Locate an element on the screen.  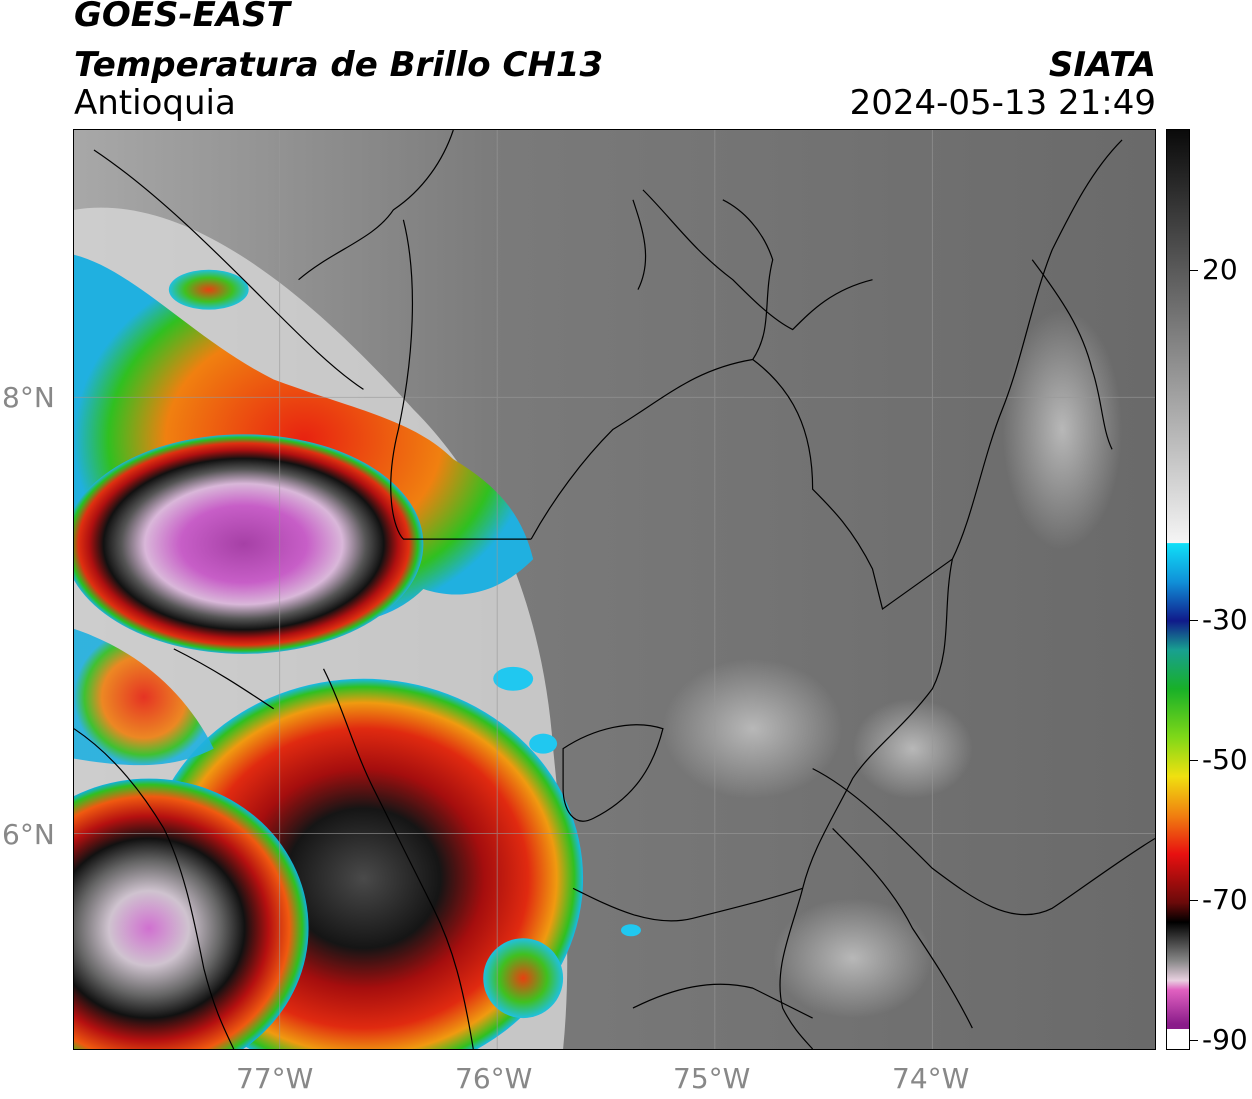
title-satellite: GOES-EAST is located at coordinates (182, 17).